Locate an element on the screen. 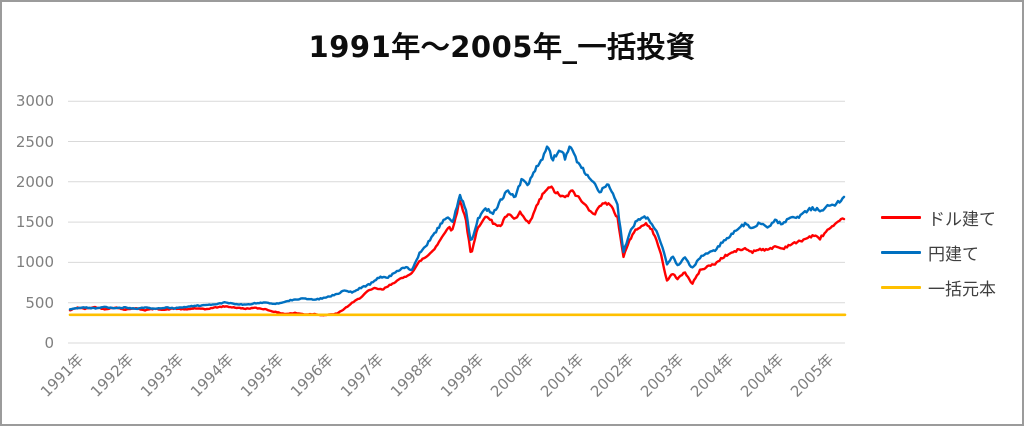 The width and height of the screenshot is (1024, 426). chart-title: 1991年～2005年_一括投資 is located at coordinates (502, 47).